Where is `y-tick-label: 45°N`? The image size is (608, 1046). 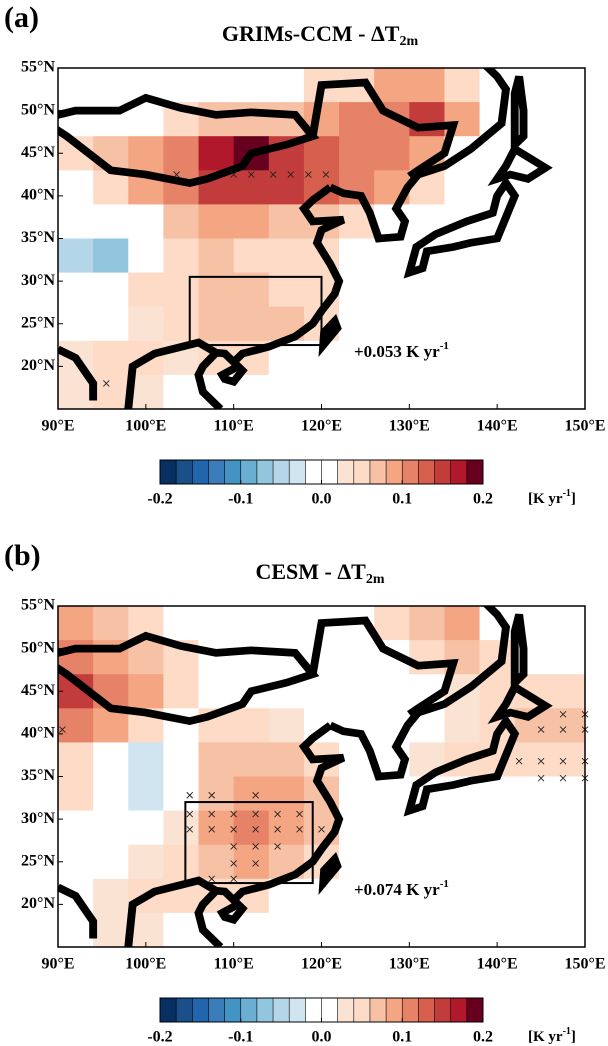
y-tick-label: 45°N is located at coordinates (38, 690).